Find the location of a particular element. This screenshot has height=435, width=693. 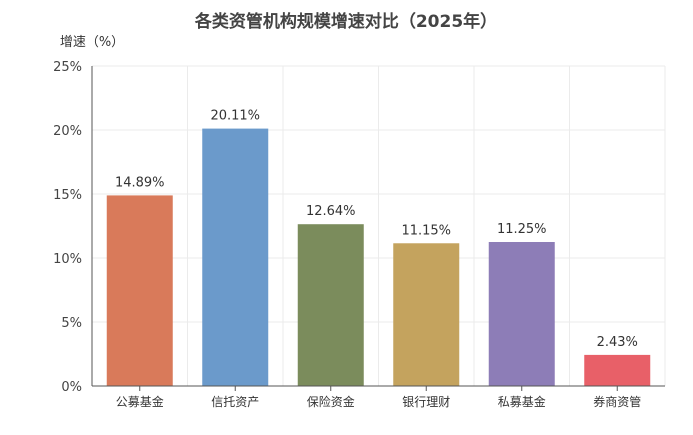

y-tick-label: 10% is located at coordinates (67, 259).